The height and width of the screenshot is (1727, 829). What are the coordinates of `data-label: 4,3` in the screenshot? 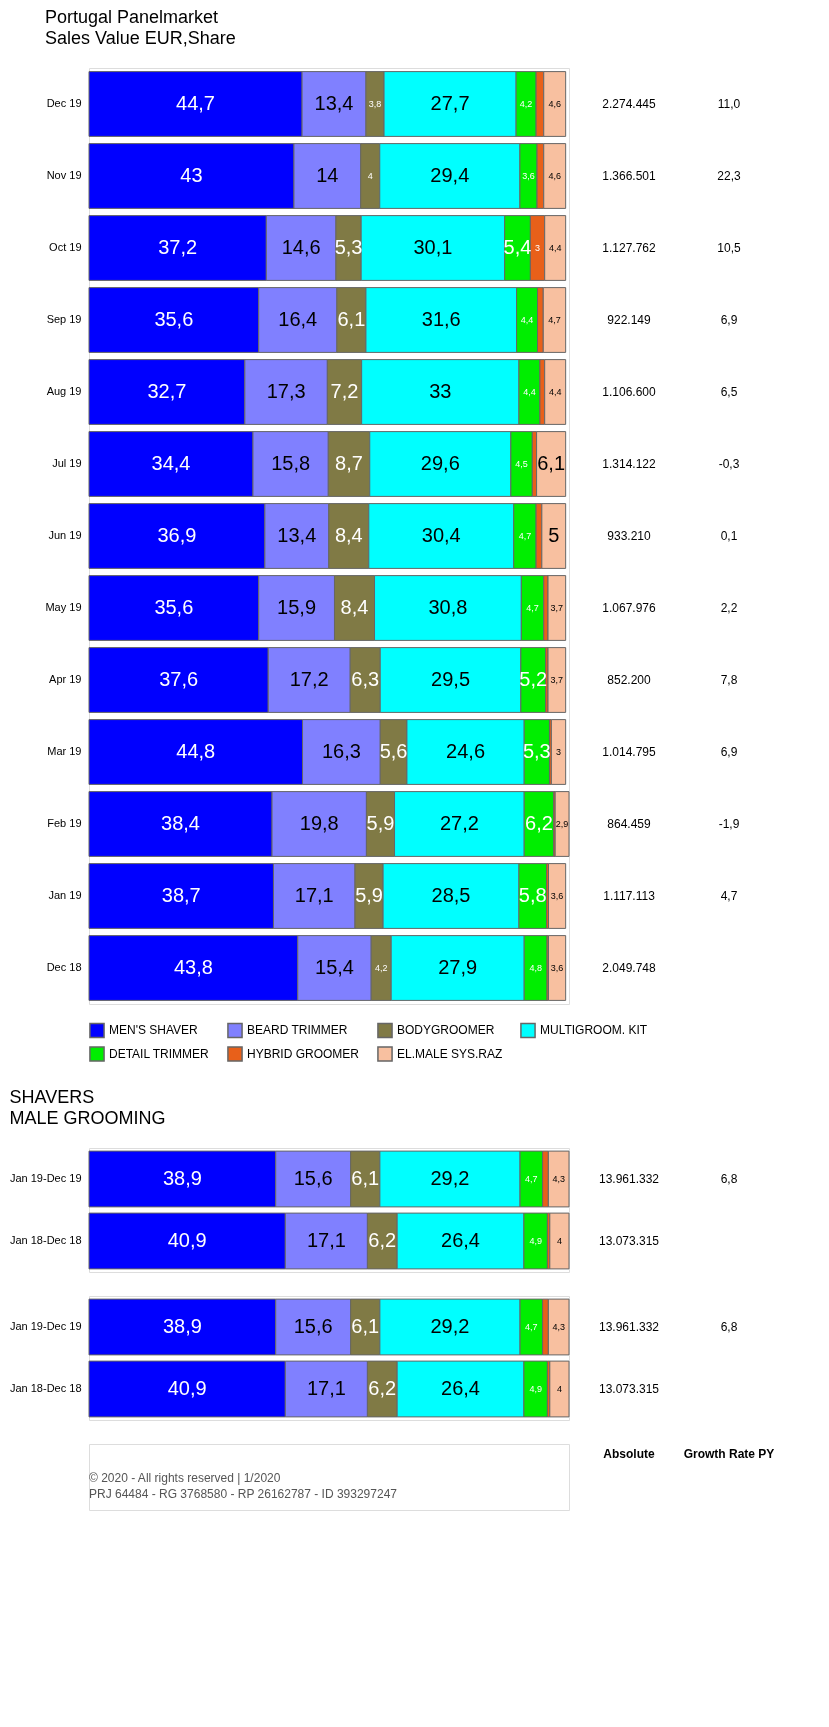 It's located at (558, 1179).